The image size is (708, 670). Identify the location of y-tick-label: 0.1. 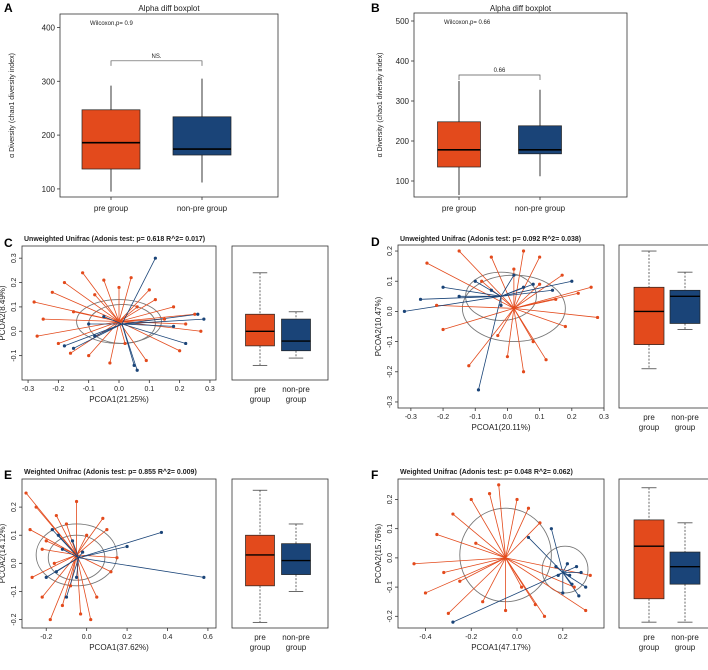
(14, 535).